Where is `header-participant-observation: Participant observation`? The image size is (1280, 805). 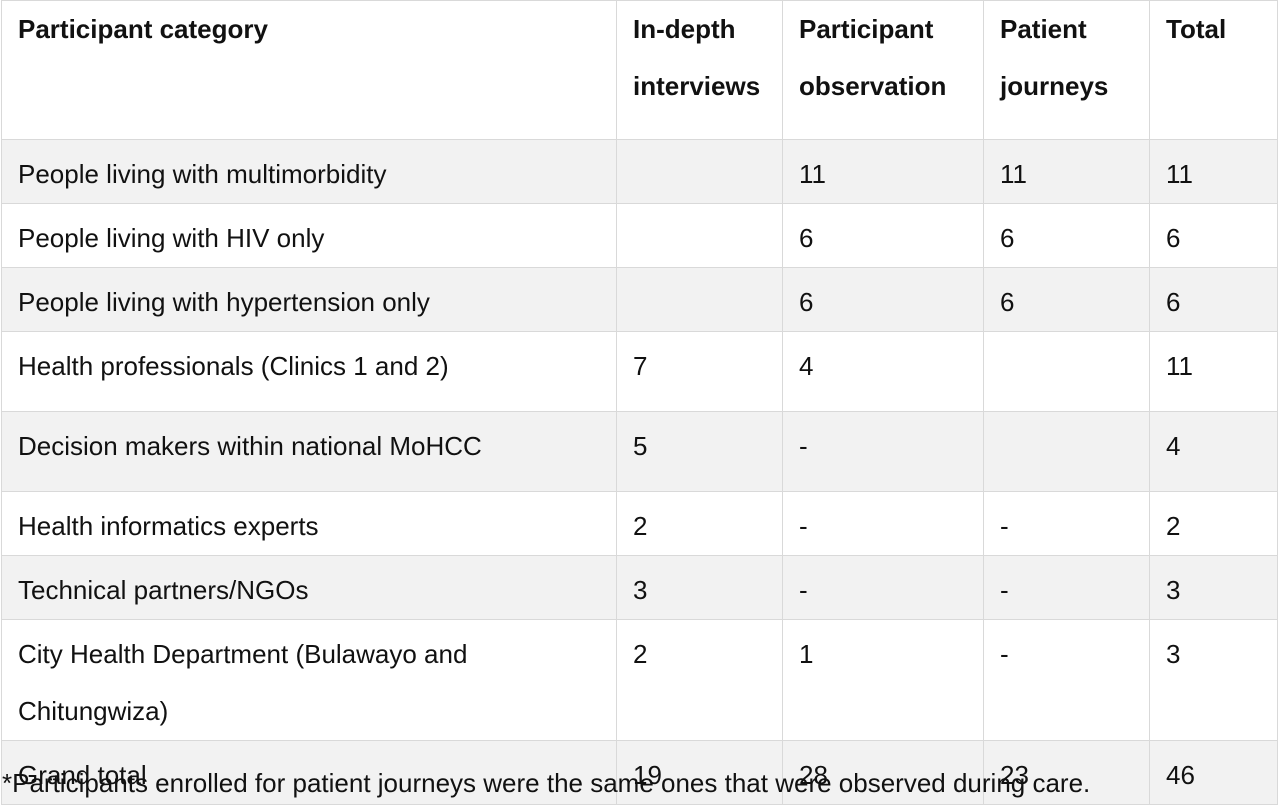
header-participant-observation: Participant observation is located at coordinates (883, 70).